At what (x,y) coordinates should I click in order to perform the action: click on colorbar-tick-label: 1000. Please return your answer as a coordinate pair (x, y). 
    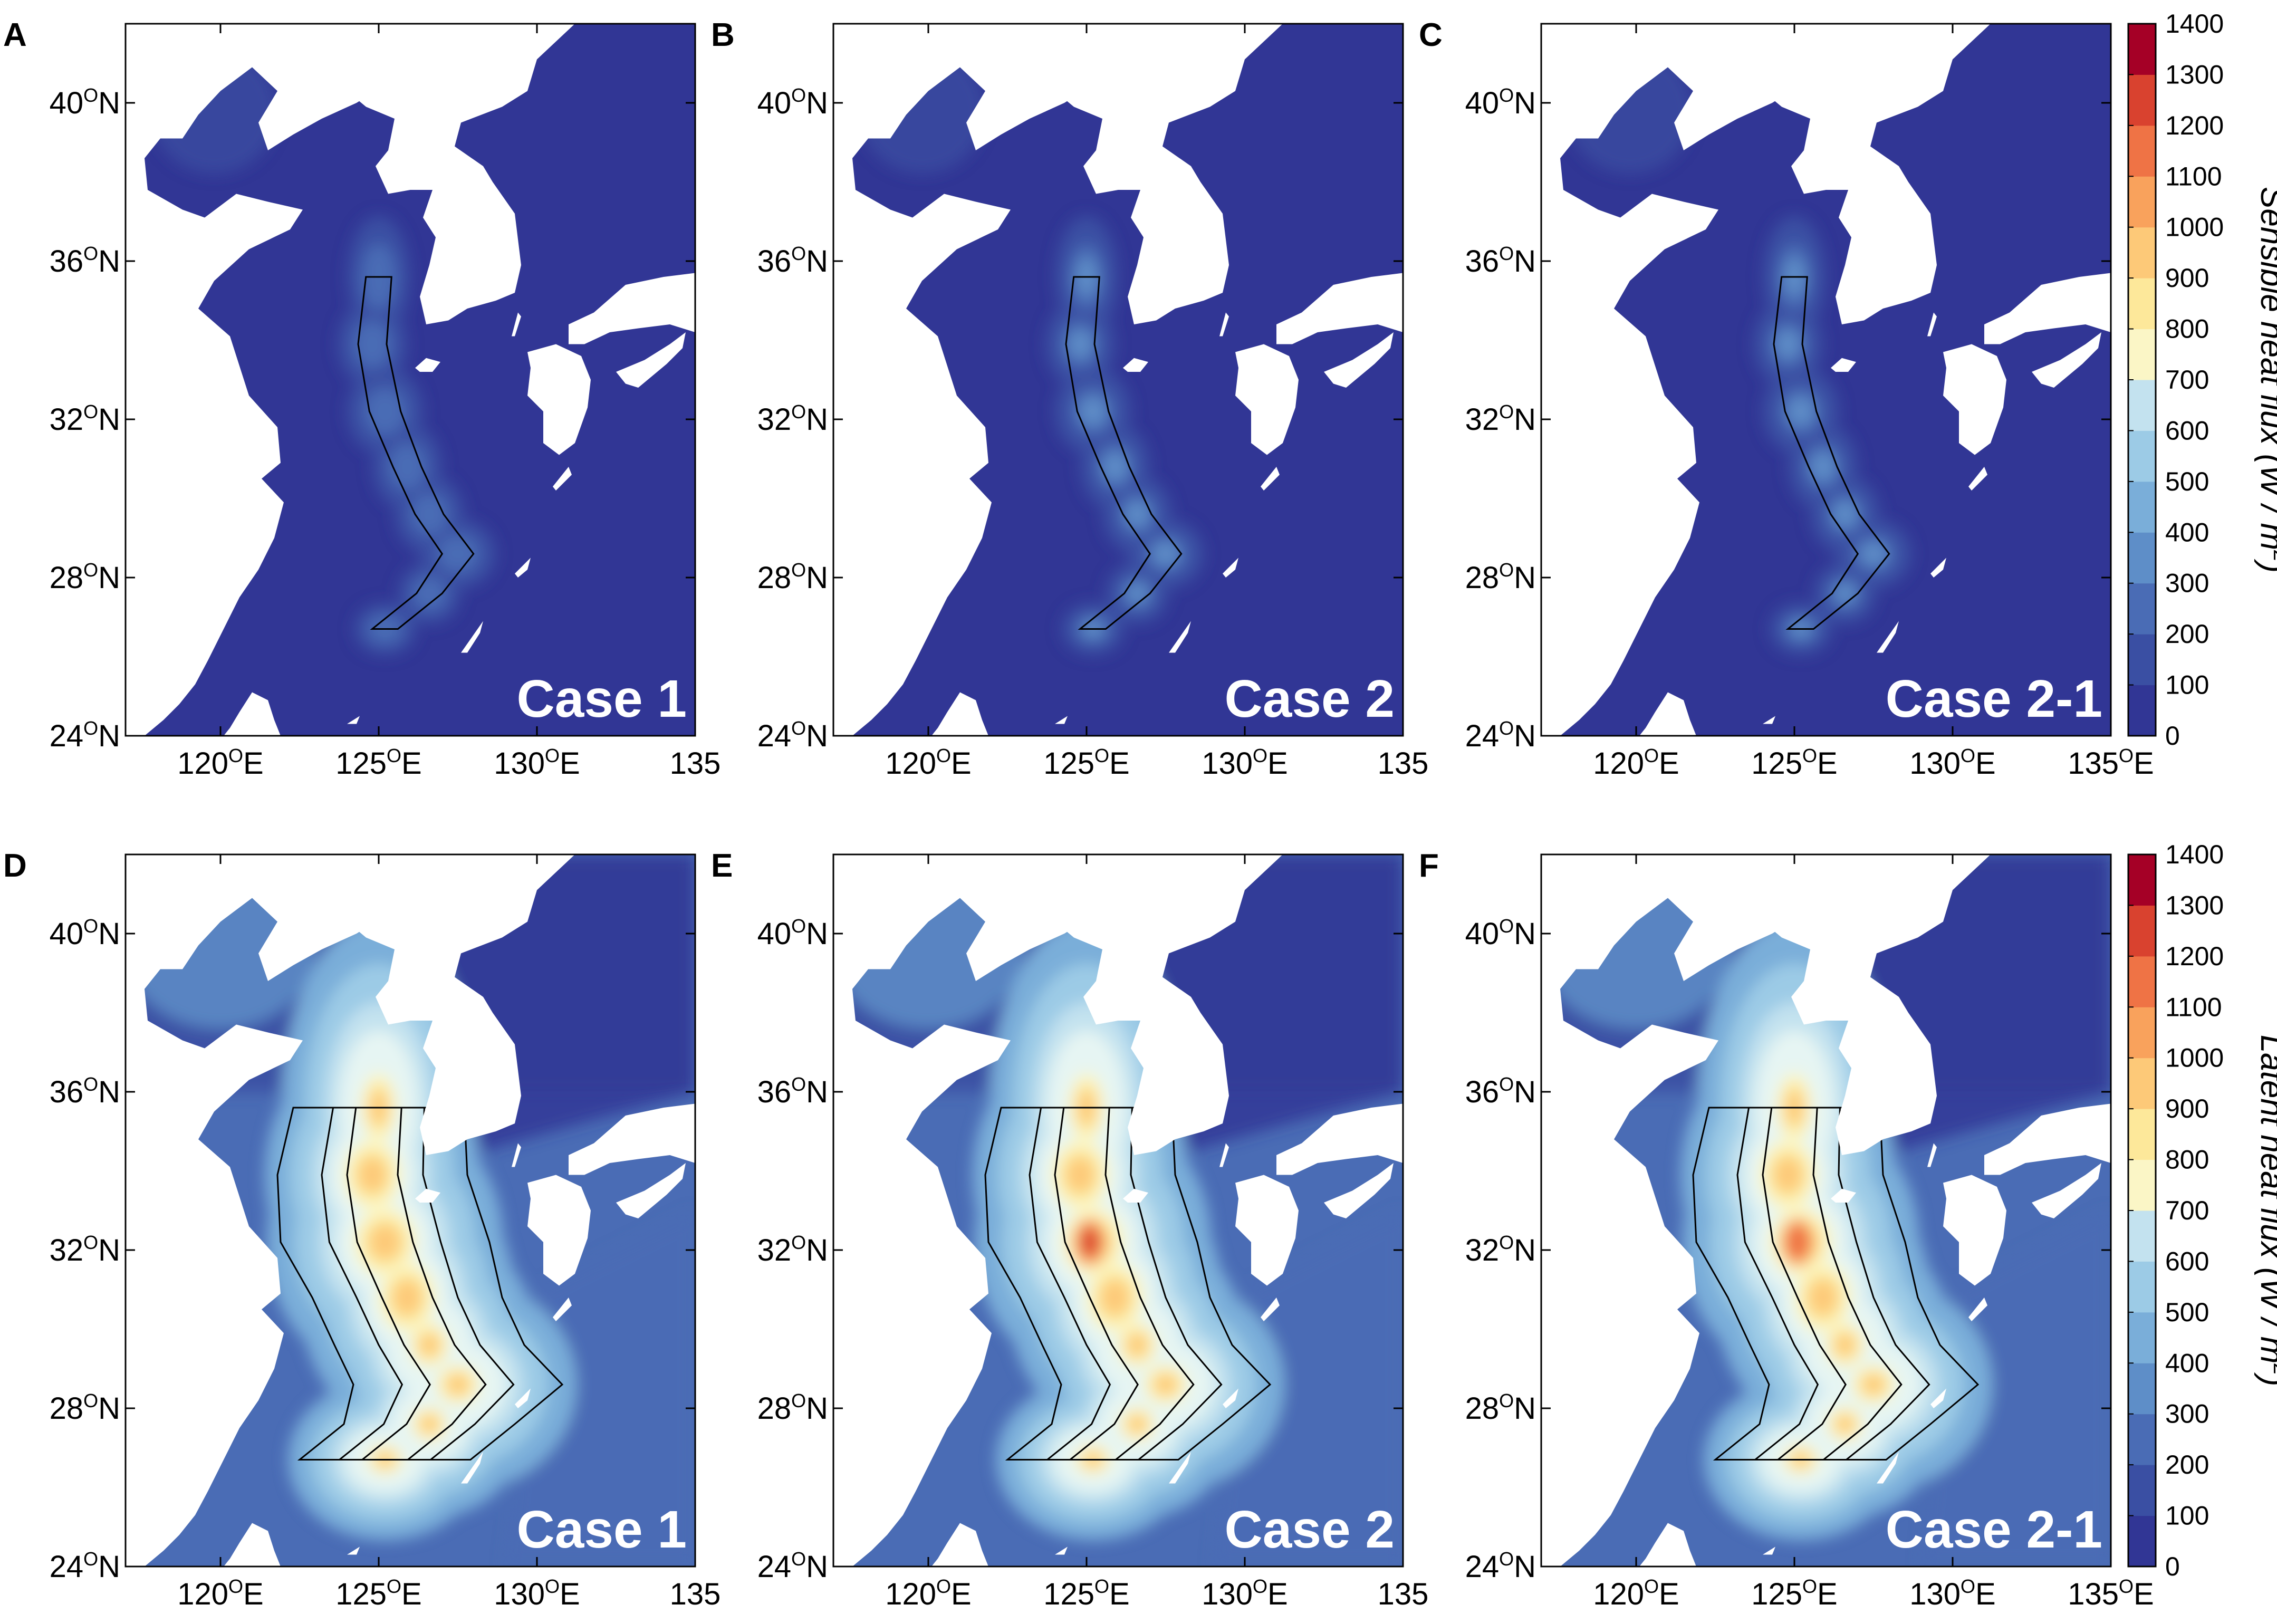
    Looking at the image, I should click on (2194, 1058).